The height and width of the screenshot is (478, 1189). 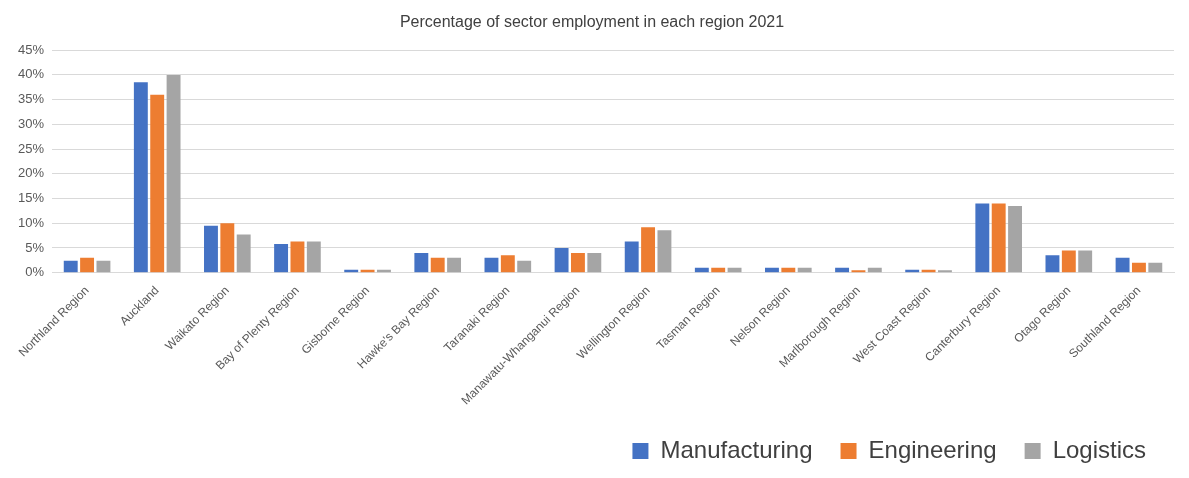 I want to click on y-tick-label: 35%, so click(x=31, y=99).